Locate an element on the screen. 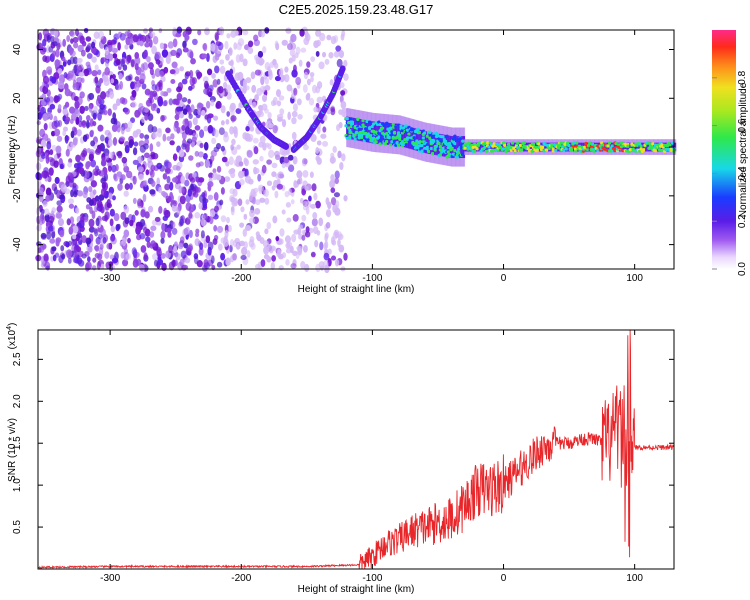  figure-title: C2E5.2025.159.23.48.G17 is located at coordinates (356, 9).